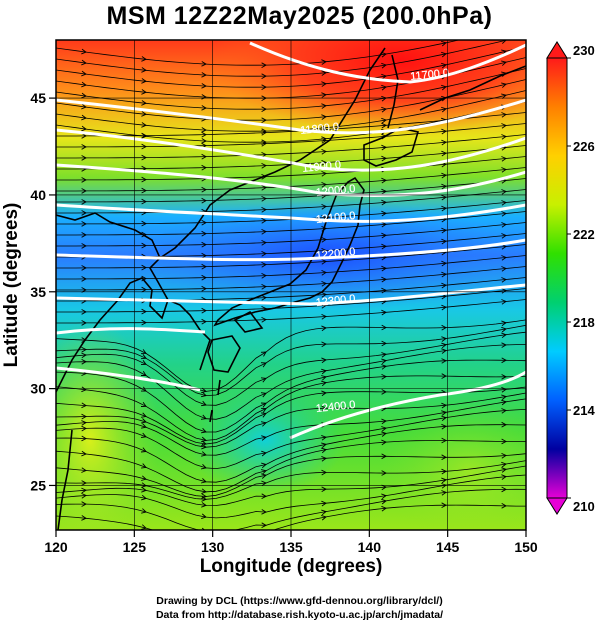 The height and width of the screenshot is (625, 599). I want to click on x-axis: 120 125 130 135 140 145 150, so click(291, 542).